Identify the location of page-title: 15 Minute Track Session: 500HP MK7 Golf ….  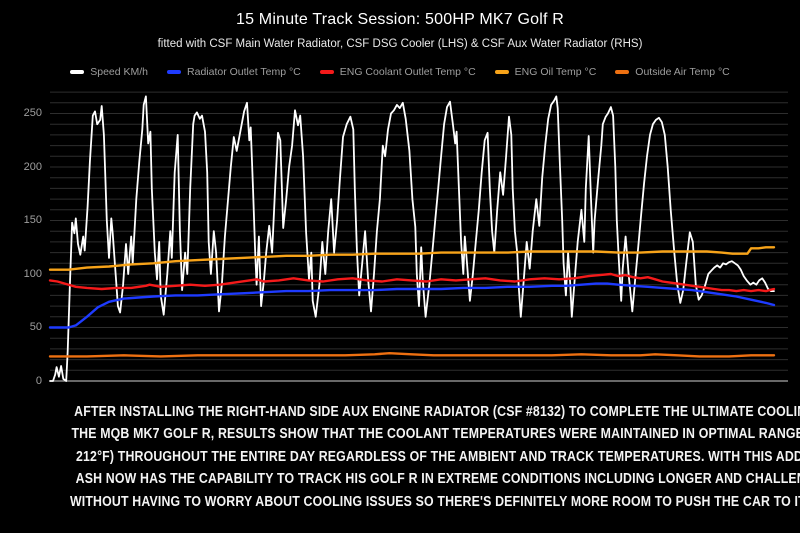
(400, 19).